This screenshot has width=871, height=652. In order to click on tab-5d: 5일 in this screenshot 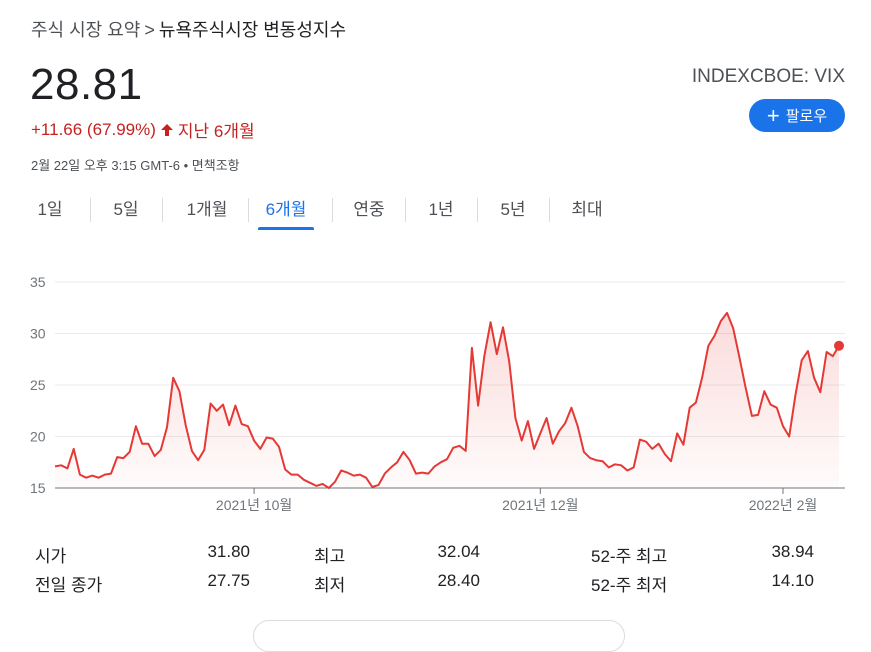, I will do `click(126, 209)`.